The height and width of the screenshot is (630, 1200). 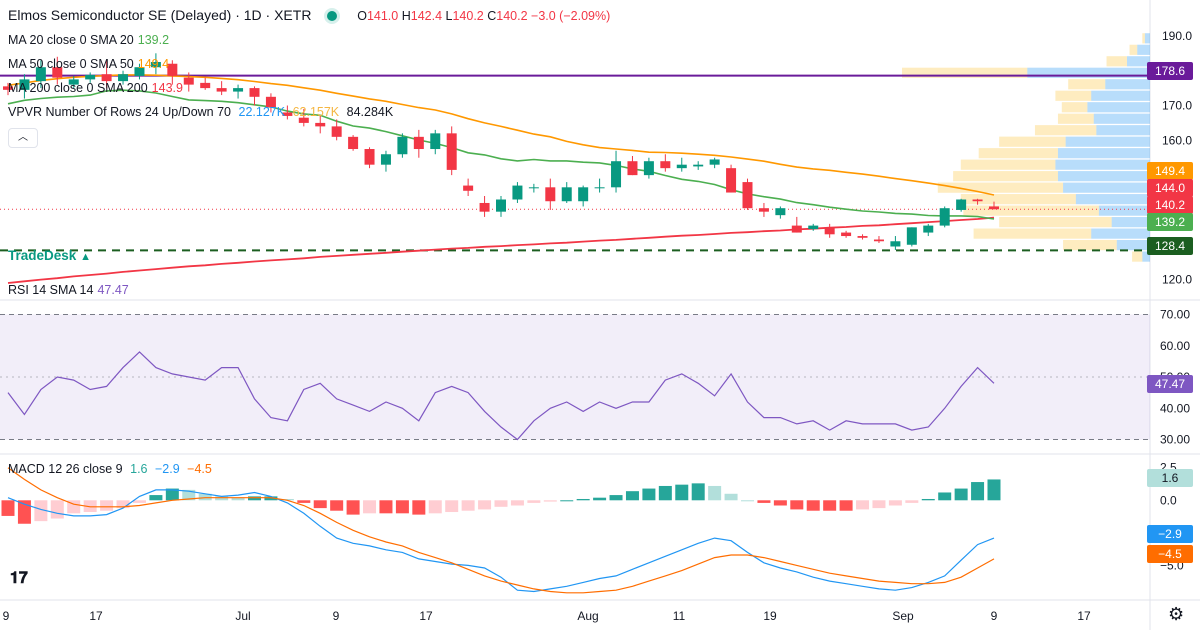 What do you see at coordinates (1170, 534) in the screenshot?
I see `macd-line-badge: −2.9` at bounding box center [1170, 534].